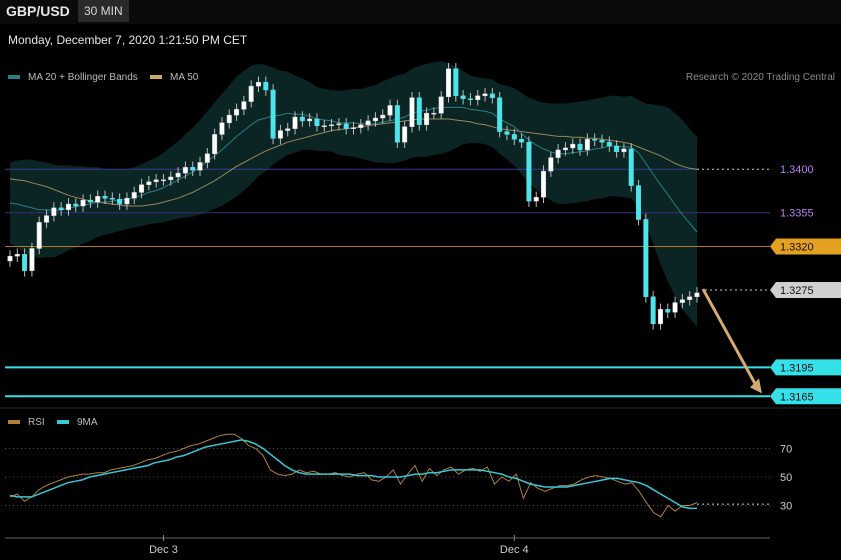 The width and height of the screenshot is (841, 560). What do you see at coordinates (38, 11) in the screenshot?
I see `symbol-label: GBP/USD` at bounding box center [38, 11].